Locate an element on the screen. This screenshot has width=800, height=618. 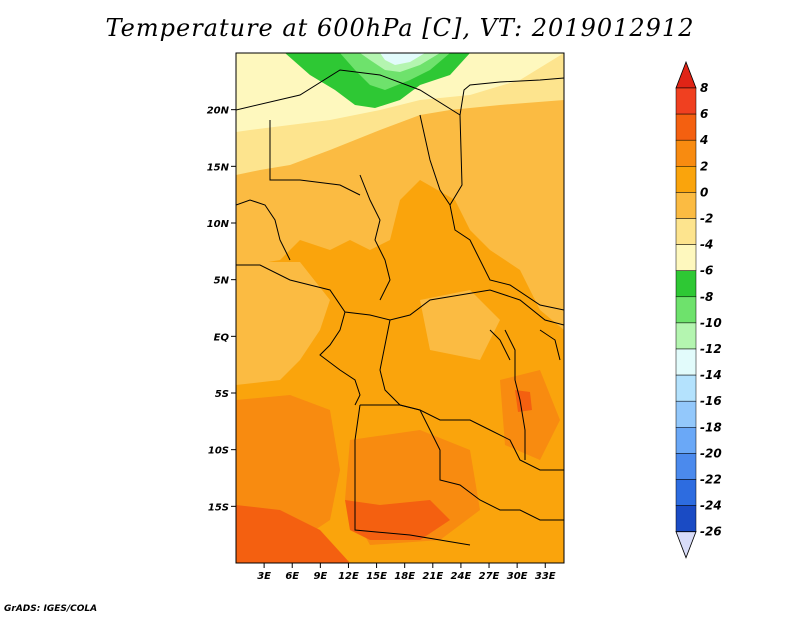
lat-tick-label: 5S is located at coordinates (222, 394).